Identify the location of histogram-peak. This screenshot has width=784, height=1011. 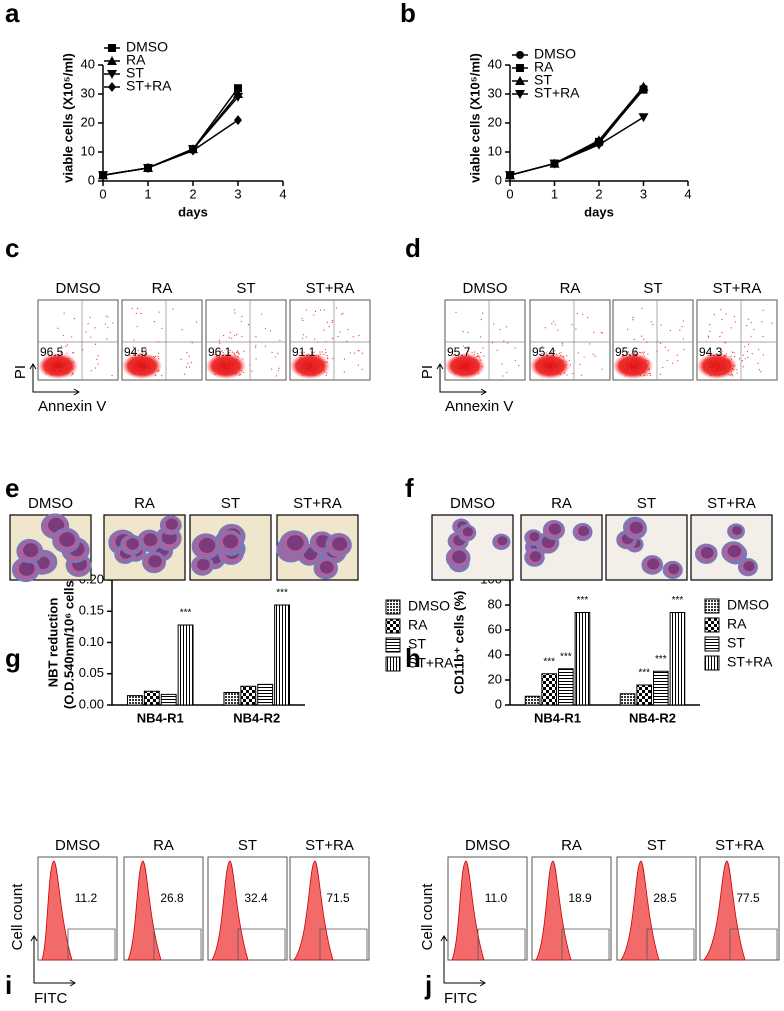
(724, 910).